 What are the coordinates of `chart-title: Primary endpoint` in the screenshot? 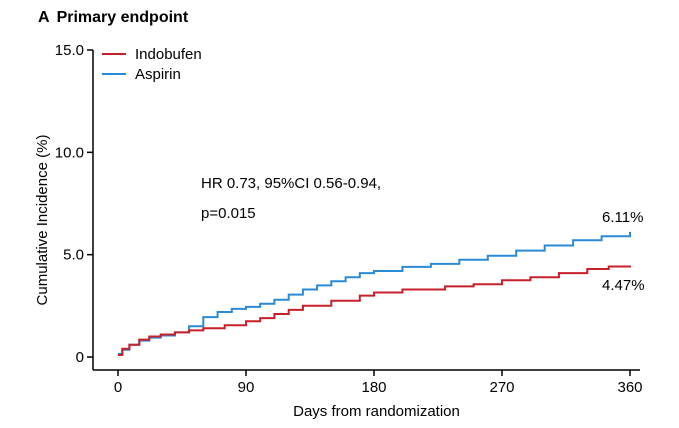 It's located at (122, 17).